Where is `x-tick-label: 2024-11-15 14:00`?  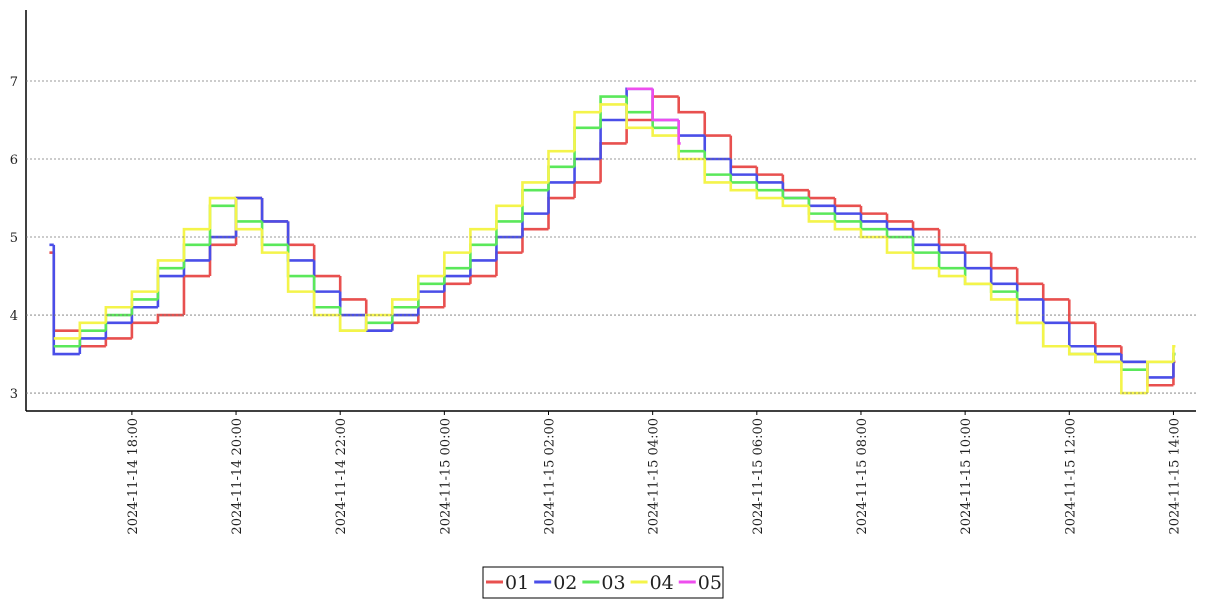 x-tick-label: 2024-11-15 14:00 is located at coordinates (1174, 476).